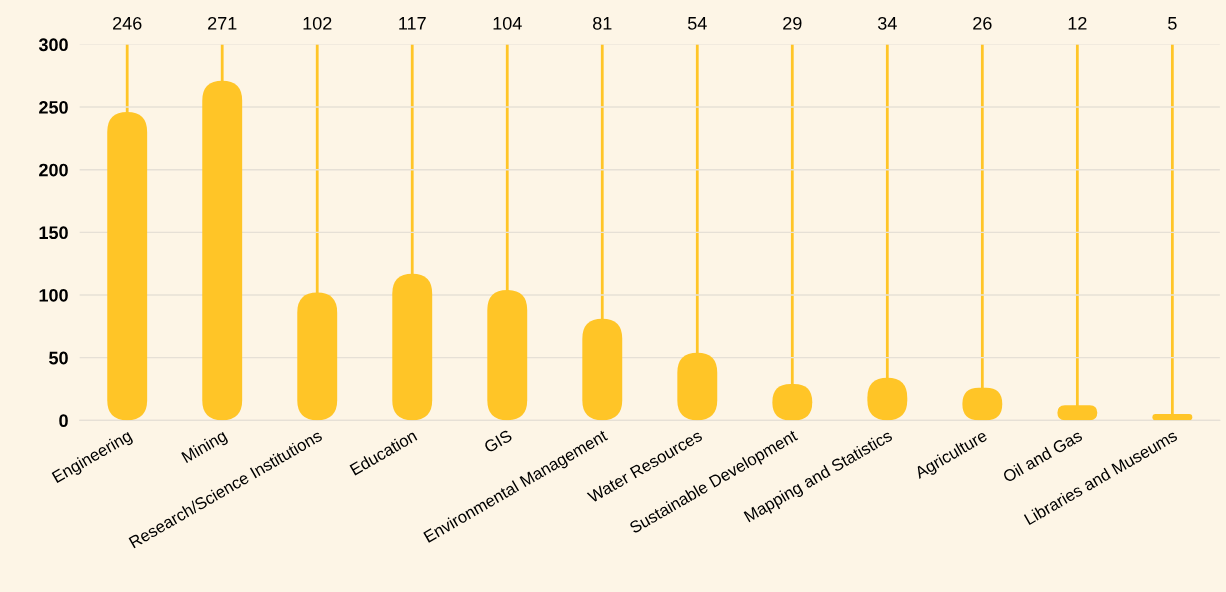 This screenshot has width=1226, height=592. What do you see at coordinates (53, 233) in the screenshot?
I see `y-tick-label: 150` at bounding box center [53, 233].